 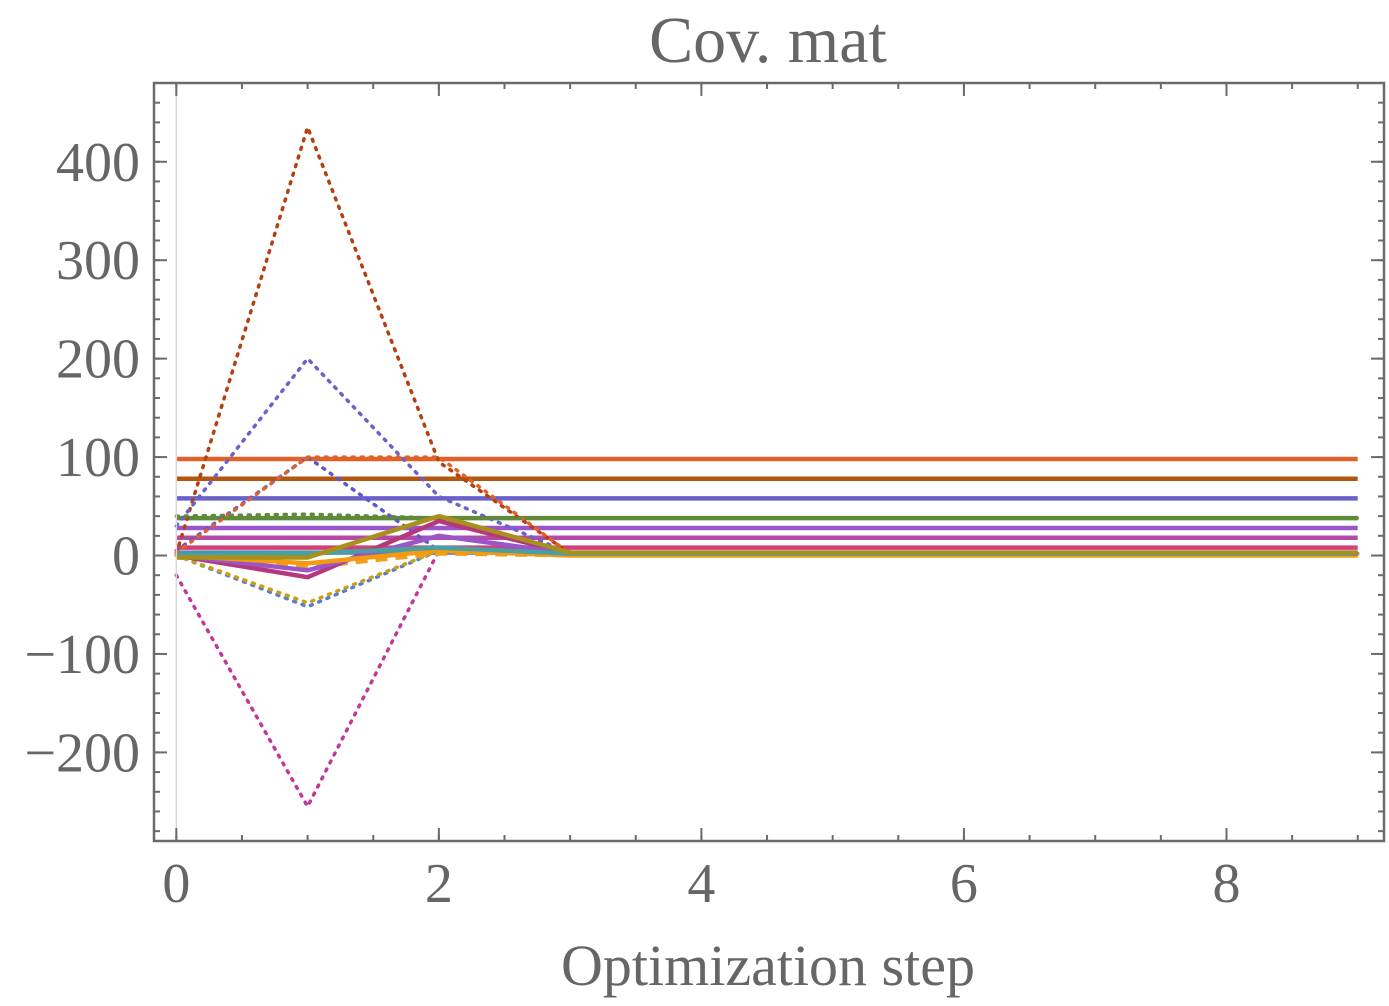 What do you see at coordinates (82, 753) in the screenshot?
I see `y-tick-label: −200` at bounding box center [82, 753].